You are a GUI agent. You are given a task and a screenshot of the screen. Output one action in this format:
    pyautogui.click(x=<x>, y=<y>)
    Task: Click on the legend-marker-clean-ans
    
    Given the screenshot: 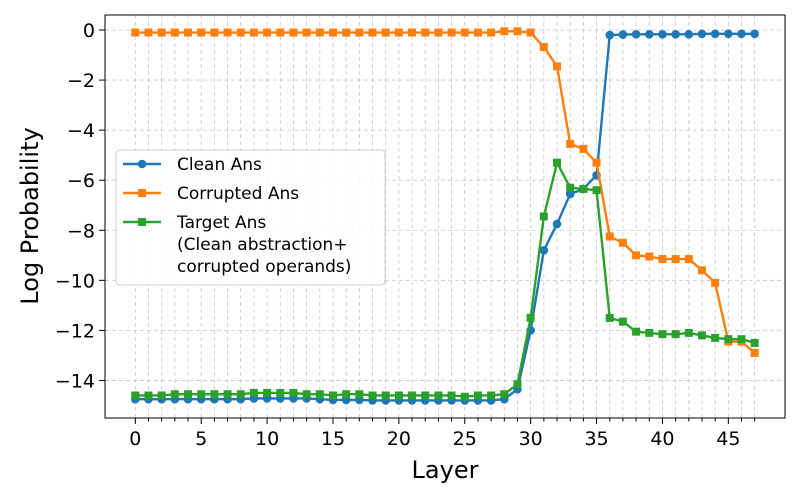 What is the action you would take?
    pyautogui.click(x=142, y=164)
    